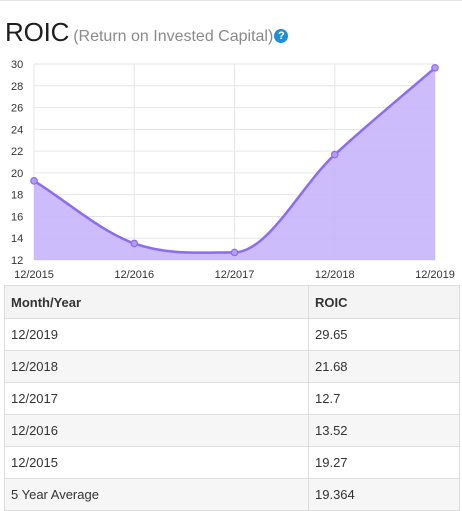 This screenshot has width=462, height=511. What do you see at coordinates (17, 152) in the screenshot?
I see `y-tick-label: 22` at bounding box center [17, 152].